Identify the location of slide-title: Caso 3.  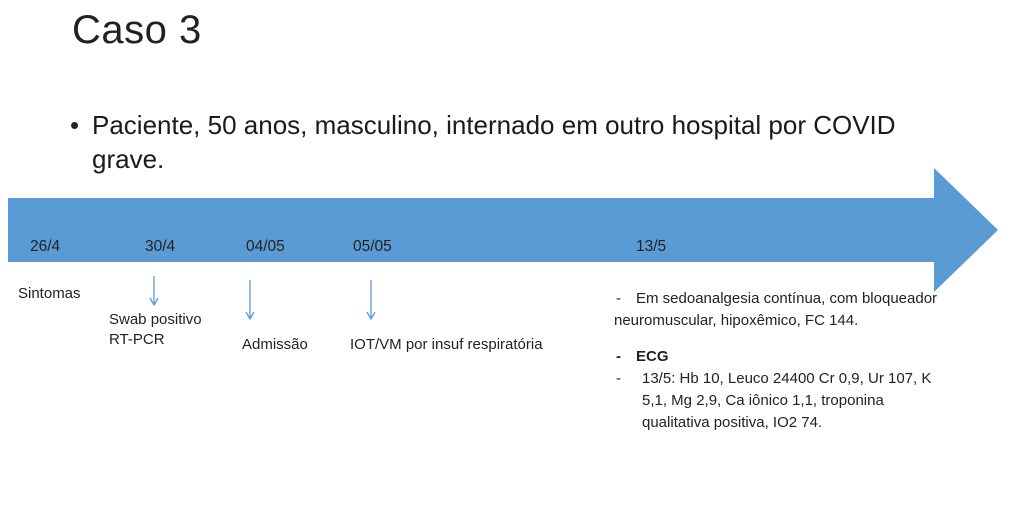
(137, 30).